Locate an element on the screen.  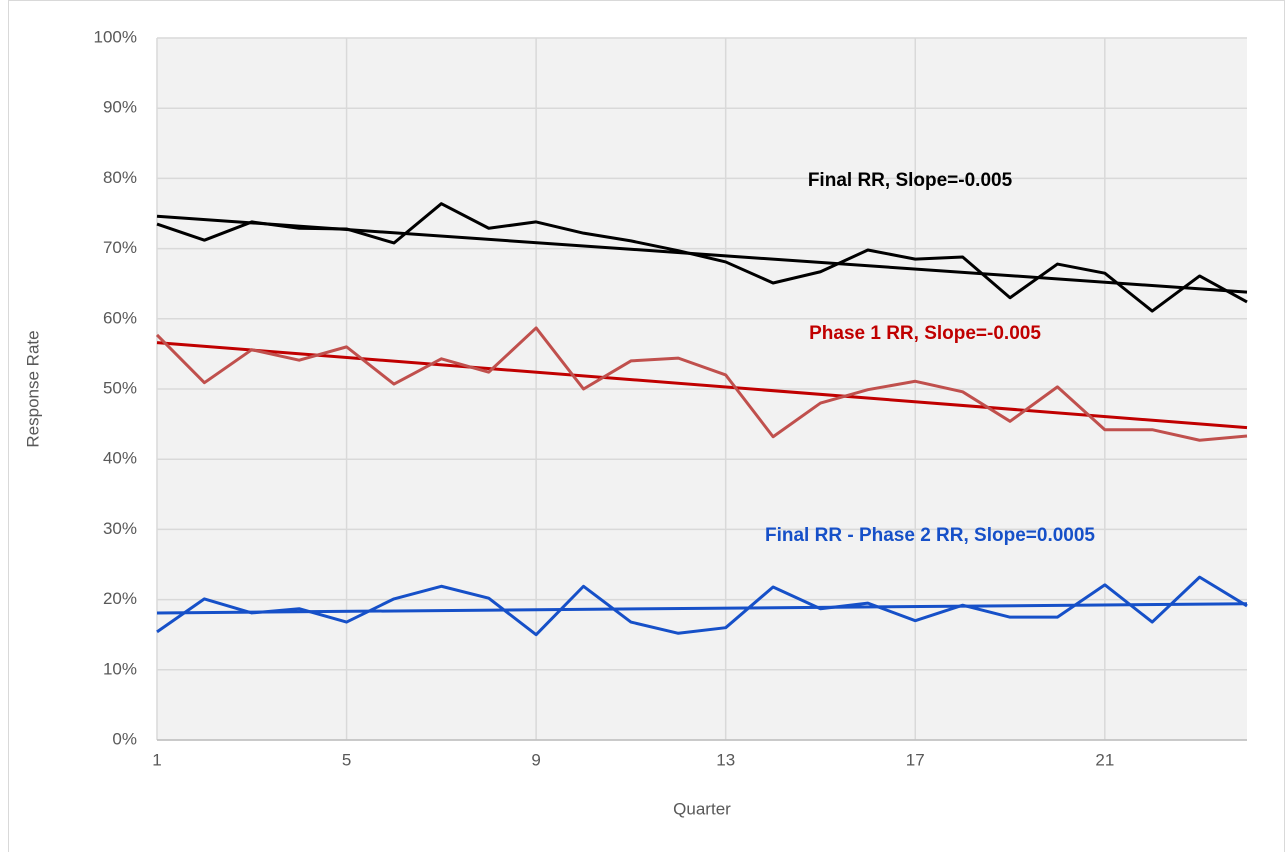
y-tick-label: 70% is located at coordinates (120, 247).